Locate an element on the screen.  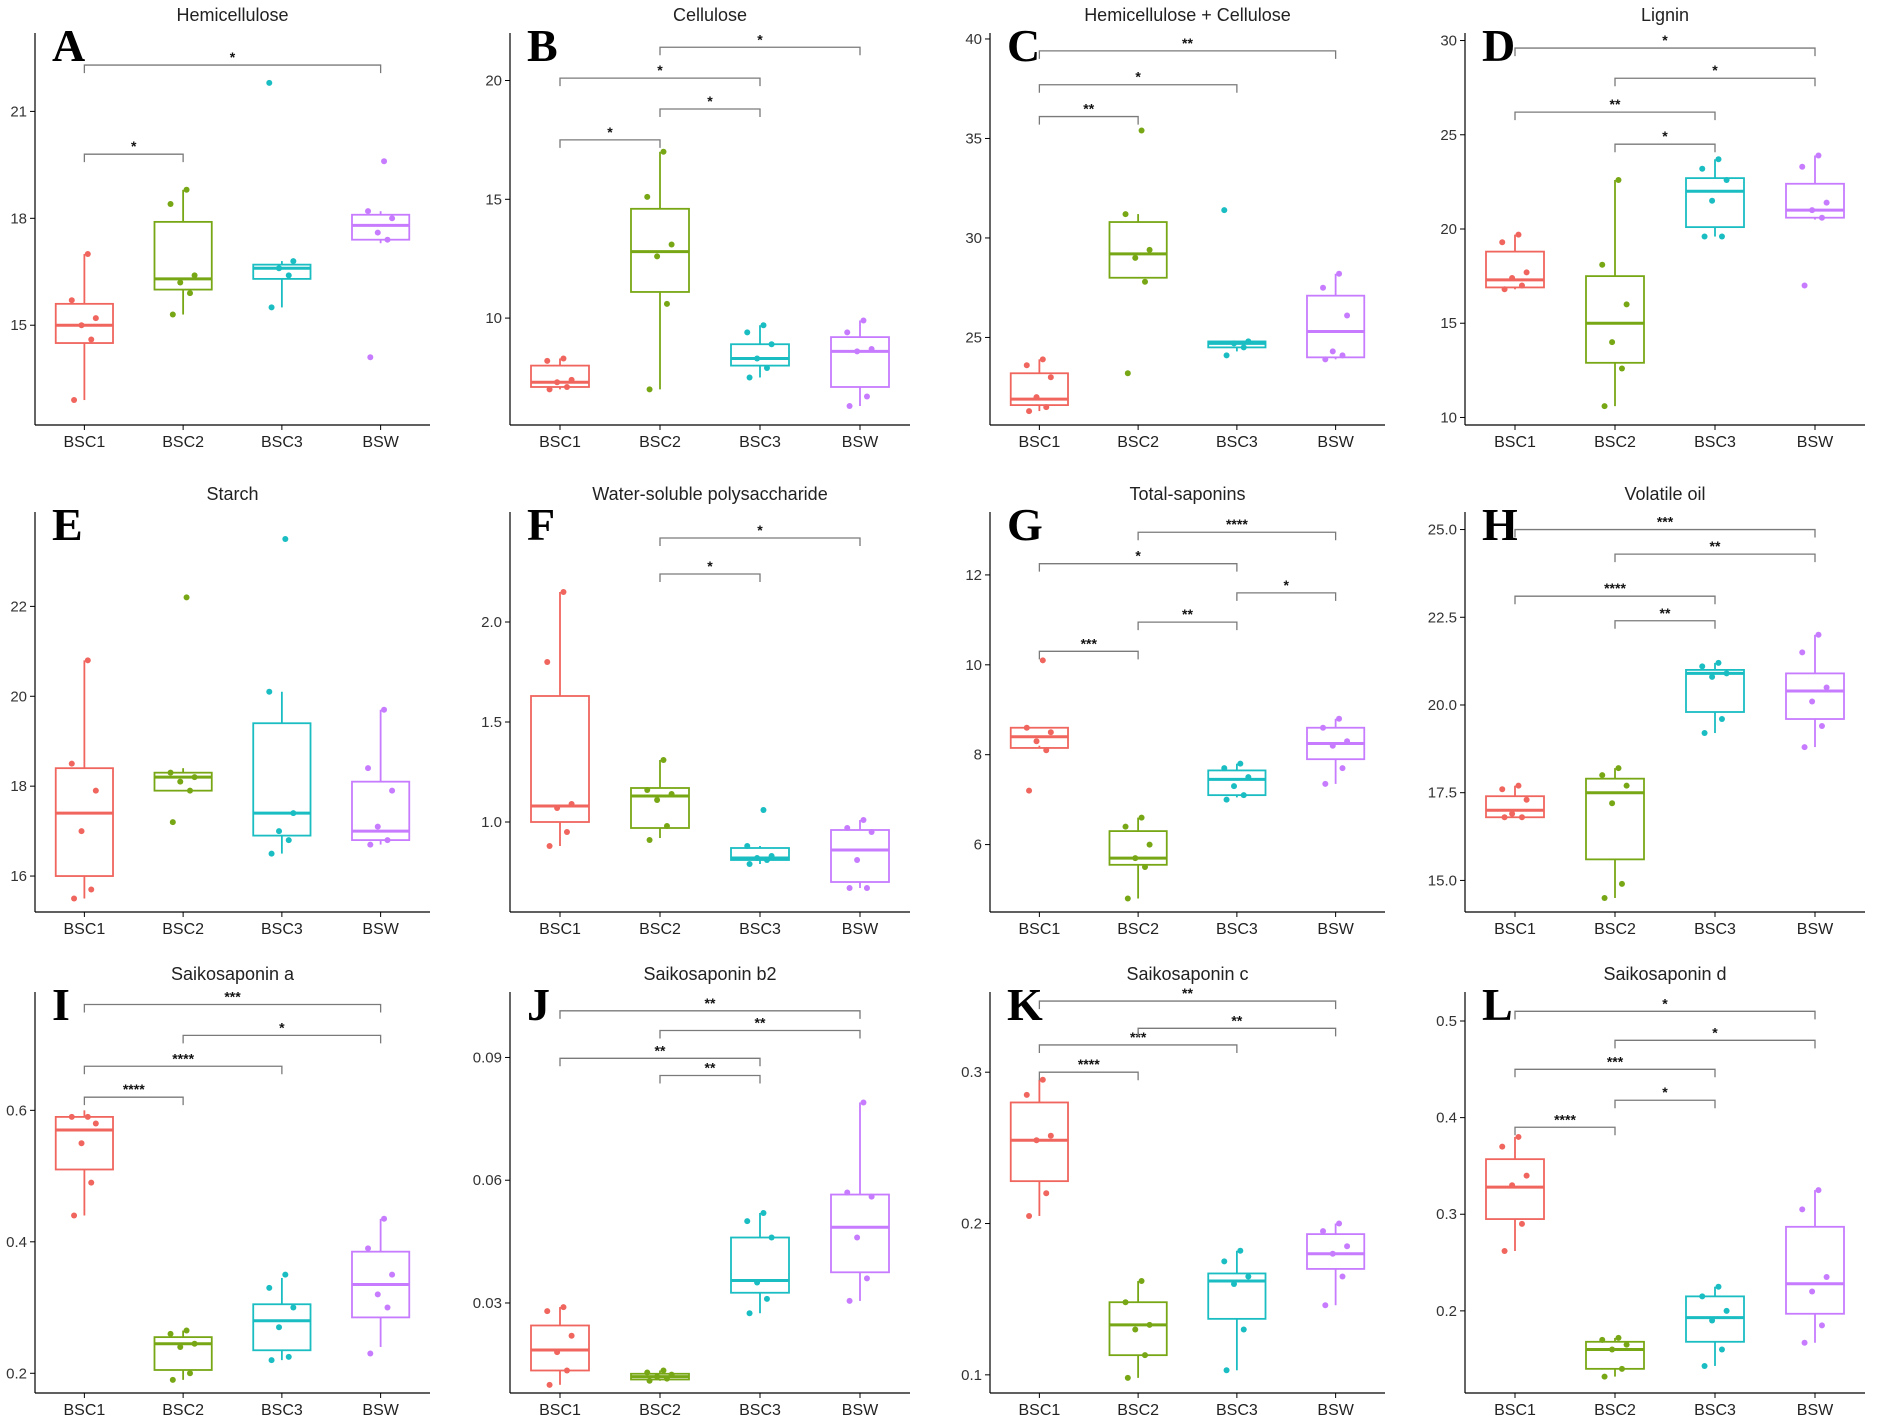
y-tick-label: 0.03 is located at coordinates (487, 1303).